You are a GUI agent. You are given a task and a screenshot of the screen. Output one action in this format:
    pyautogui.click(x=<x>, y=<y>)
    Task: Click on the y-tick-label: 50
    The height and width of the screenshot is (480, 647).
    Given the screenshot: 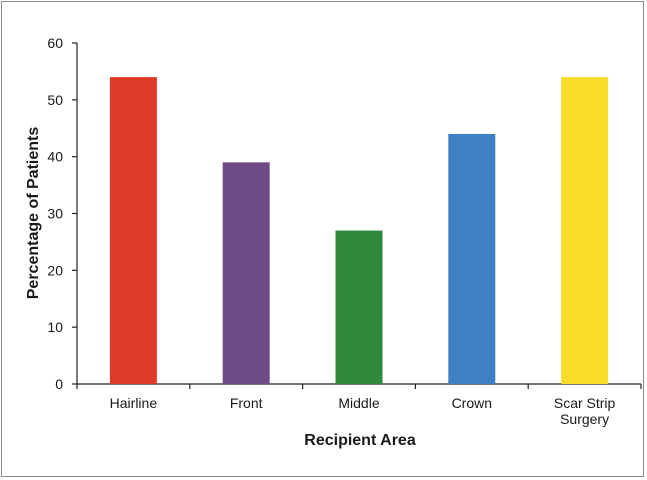 What is the action you would take?
    pyautogui.click(x=55, y=100)
    